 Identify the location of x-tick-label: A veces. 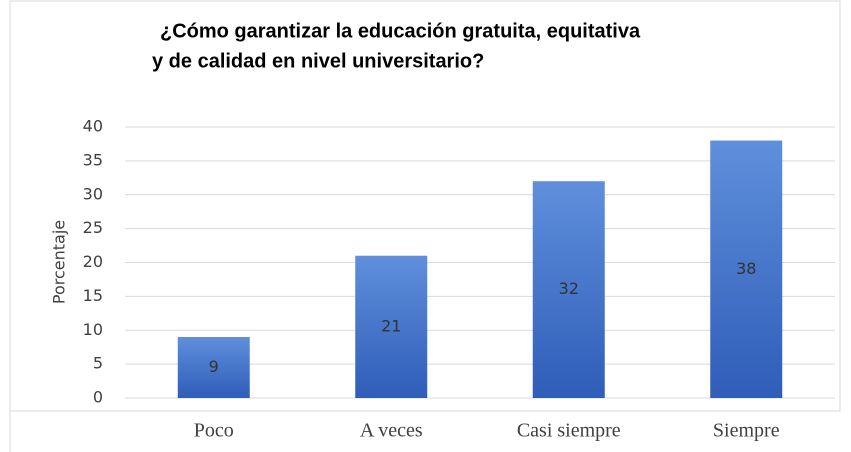
(391, 431).